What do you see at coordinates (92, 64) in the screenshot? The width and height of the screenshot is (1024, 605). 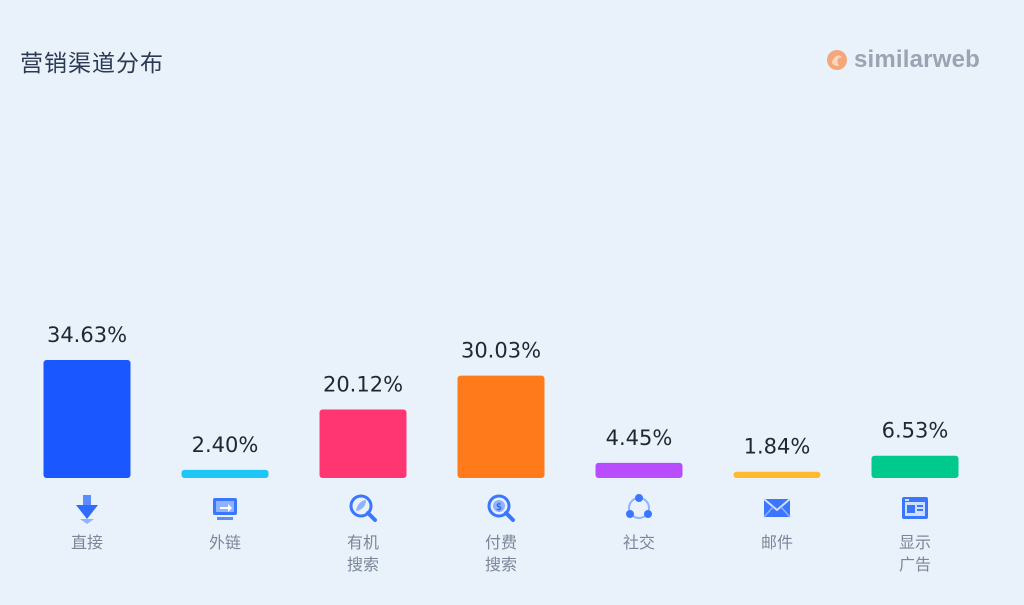 I see `chart-title: 营销渠道分布` at bounding box center [92, 64].